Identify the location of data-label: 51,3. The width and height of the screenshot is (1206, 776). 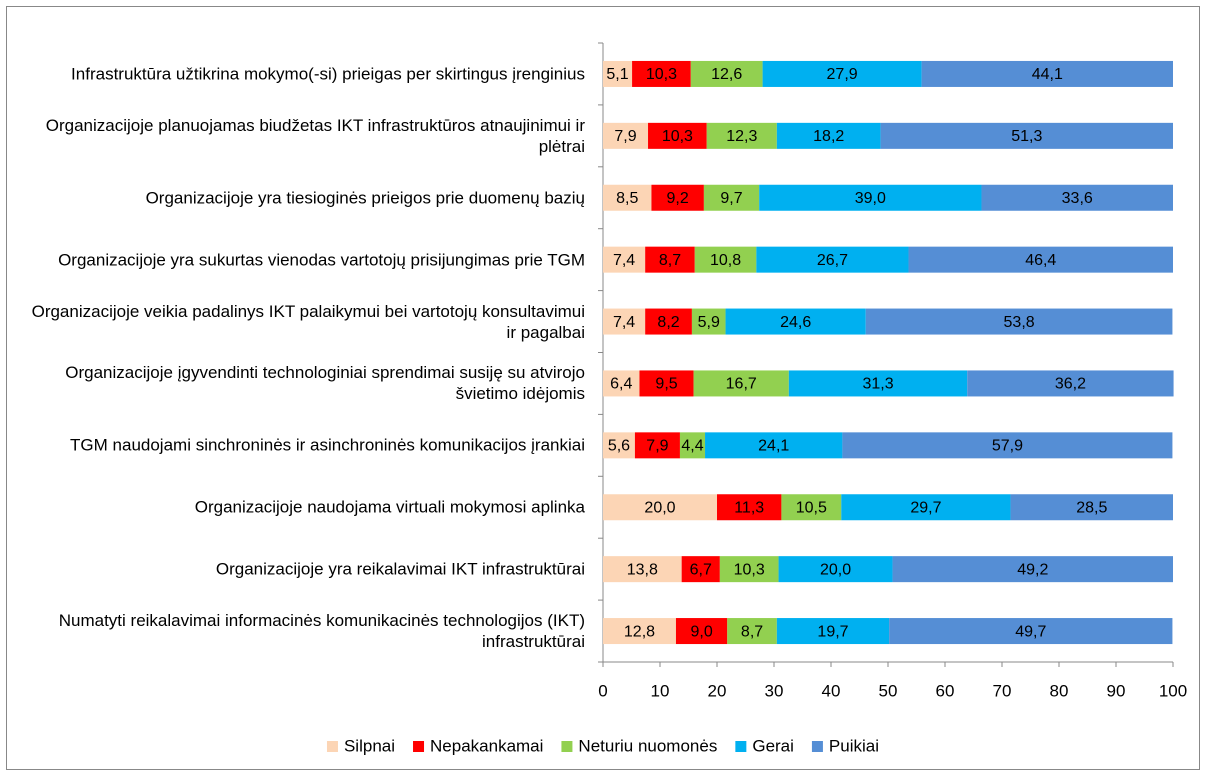
(1026, 136).